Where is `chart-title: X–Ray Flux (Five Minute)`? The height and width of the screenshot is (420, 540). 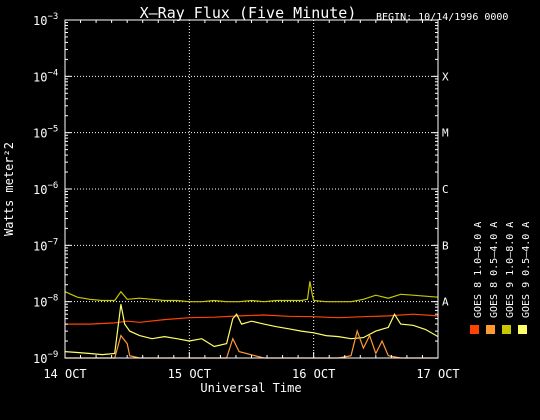
chart-title: X–Ray Flux (Five Minute) is located at coordinates (248, 13).